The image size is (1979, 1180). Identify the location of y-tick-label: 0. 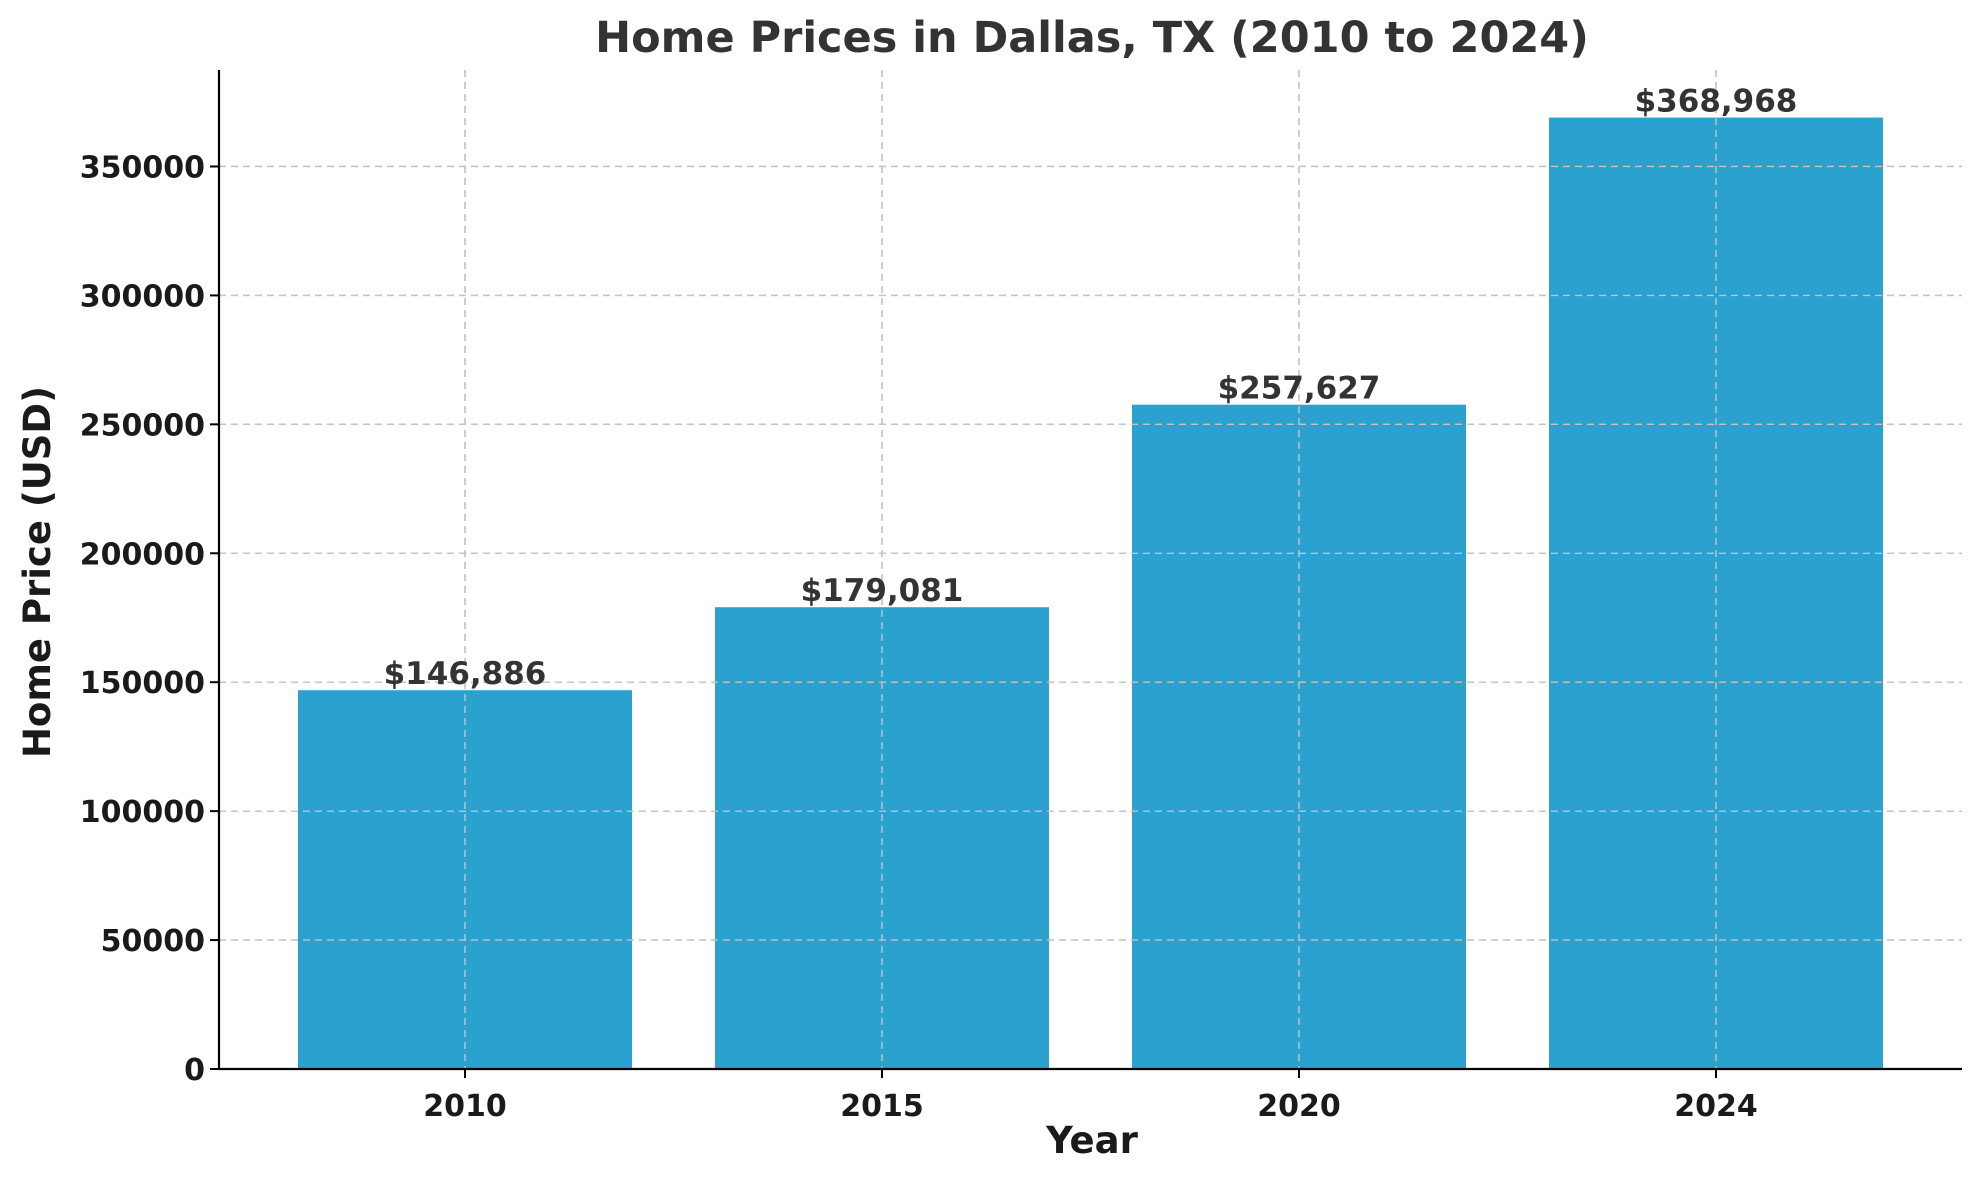
(194, 1070).